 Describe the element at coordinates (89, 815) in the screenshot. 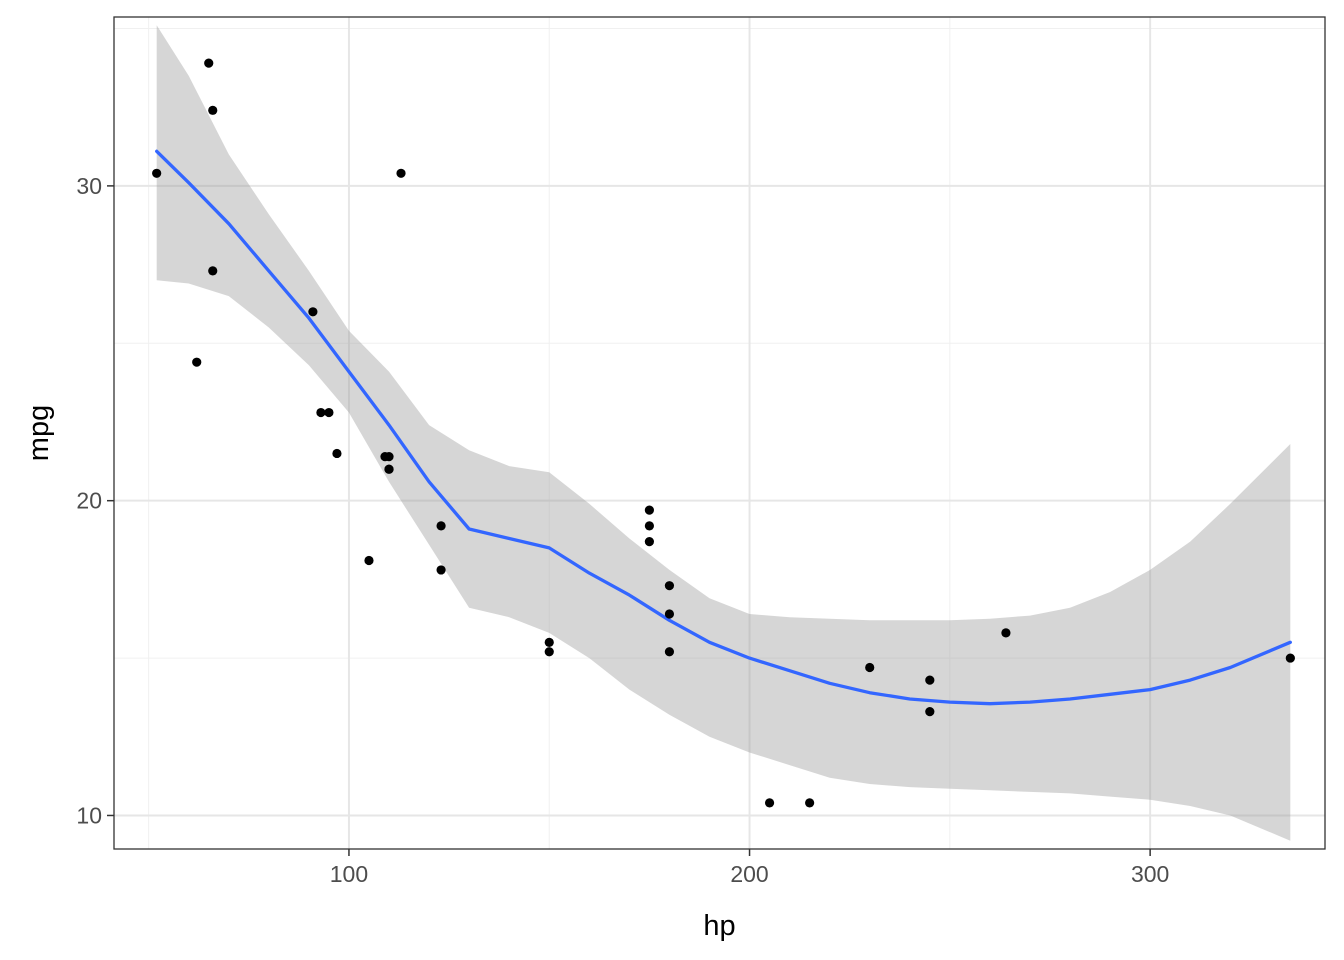

I see `y-tick-label-0: 10` at that location.